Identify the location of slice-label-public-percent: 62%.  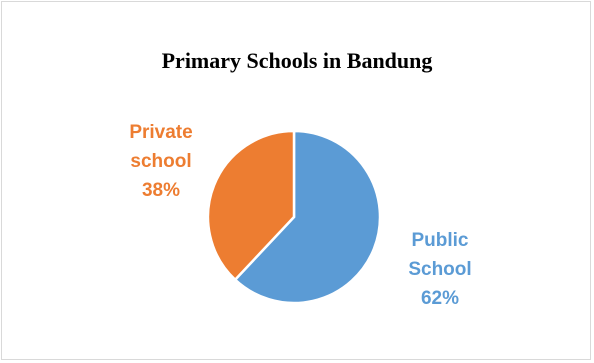
(440, 298).